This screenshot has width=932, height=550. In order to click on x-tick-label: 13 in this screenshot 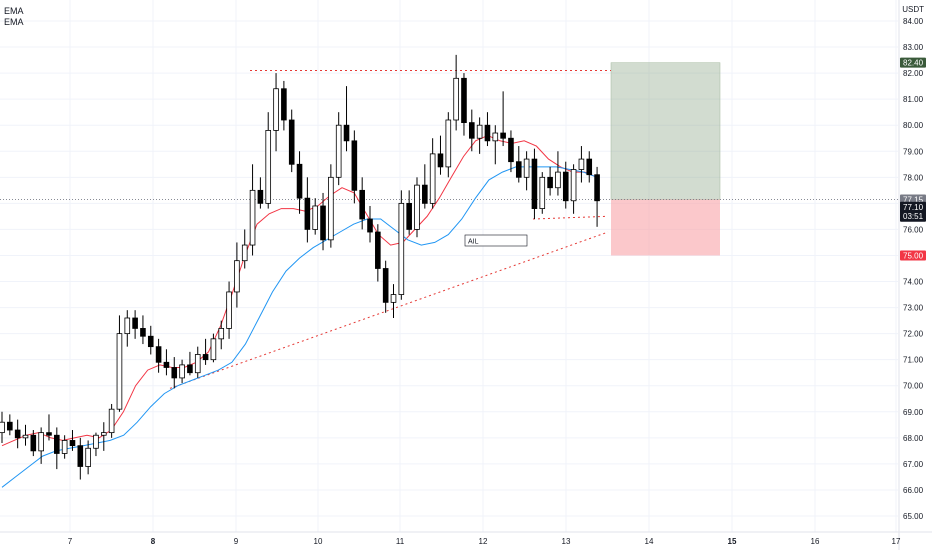, I will do `click(566, 541)`.